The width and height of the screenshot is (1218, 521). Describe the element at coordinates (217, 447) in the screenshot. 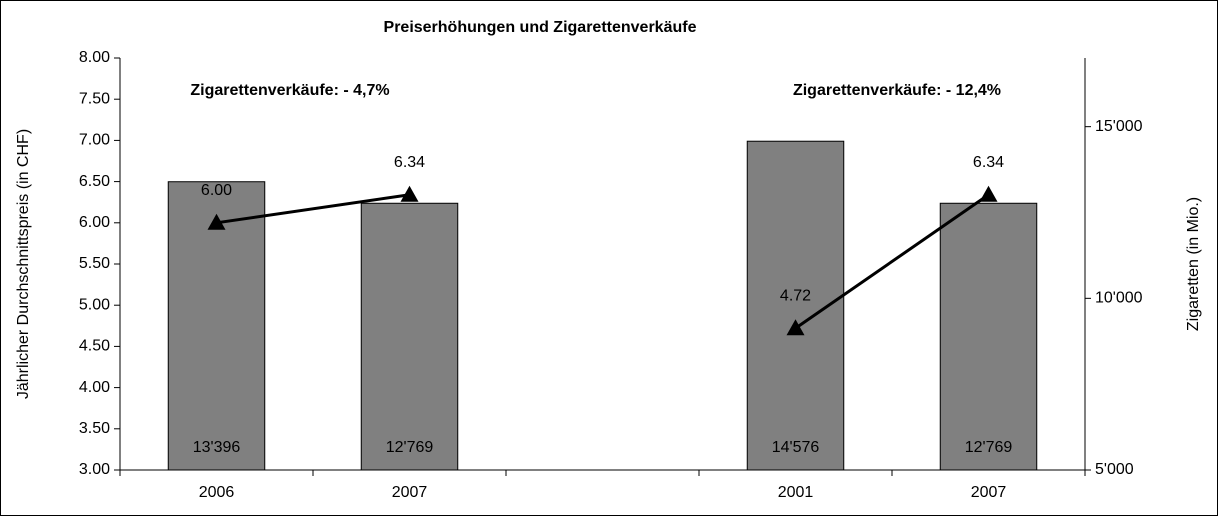

I see `bar-label: 13'396` at that location.